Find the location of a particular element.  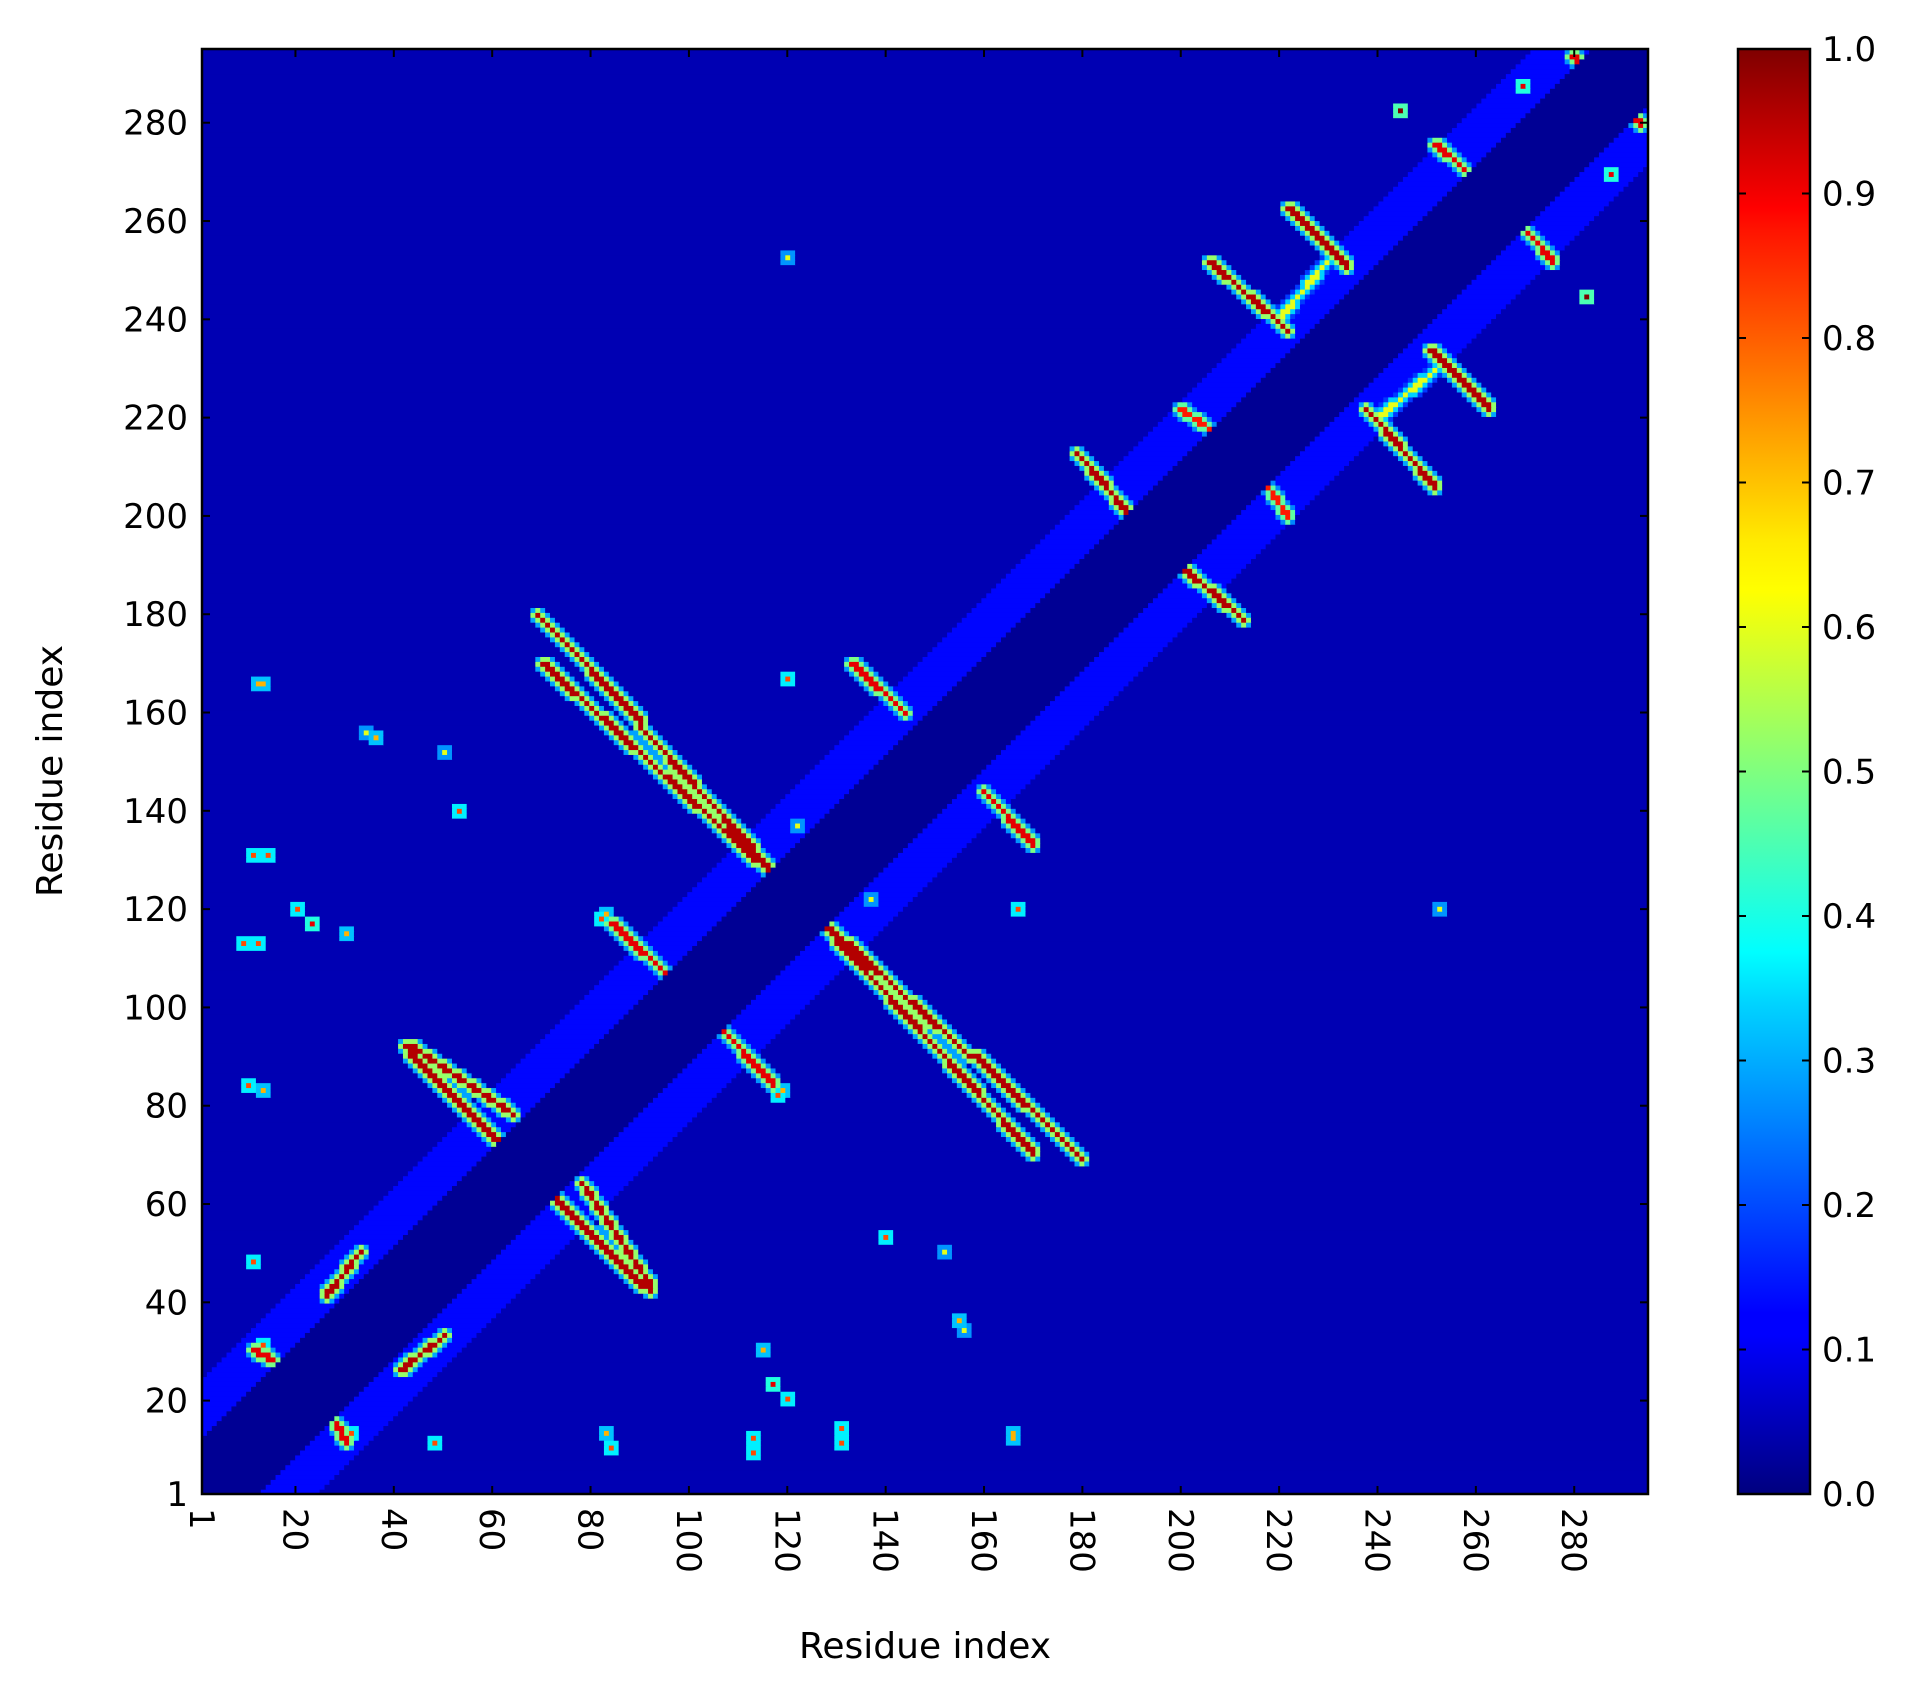

y-tick-label: 240 is located at coordinates (155, 320).